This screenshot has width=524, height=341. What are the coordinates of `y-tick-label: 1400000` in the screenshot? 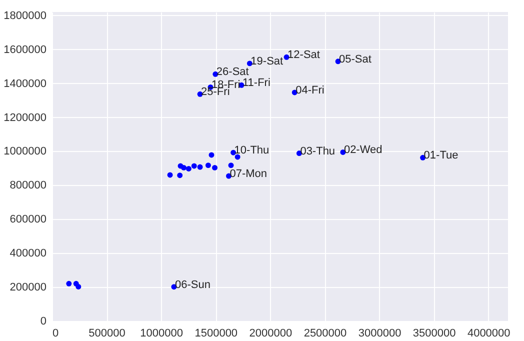 It's located at (25, 84).